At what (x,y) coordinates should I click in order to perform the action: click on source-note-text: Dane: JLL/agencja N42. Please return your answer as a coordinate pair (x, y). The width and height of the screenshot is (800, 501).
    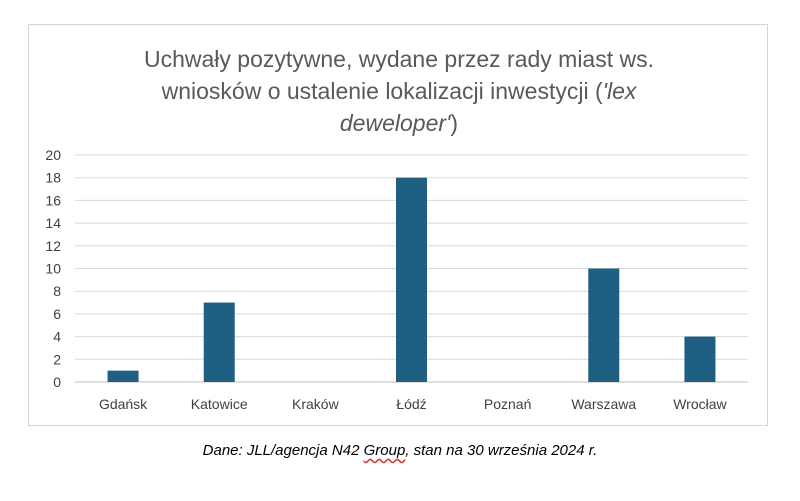
    Looking at the image, I should click on (283, 450).